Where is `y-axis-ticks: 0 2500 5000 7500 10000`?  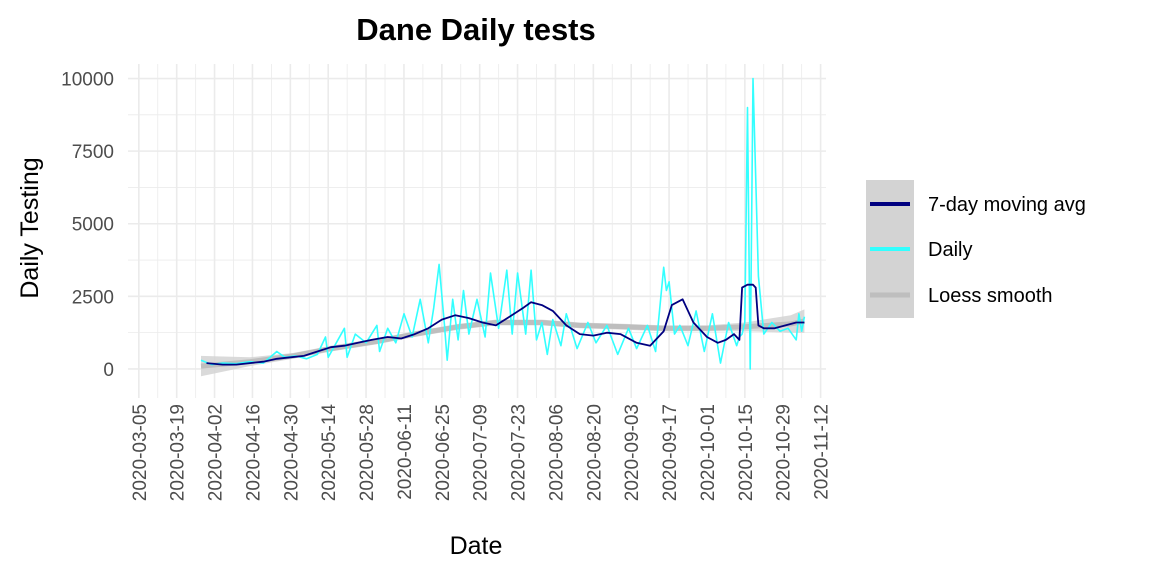 y-axis-ticks: 0 2500 5000 7500 10000 is located at coordinates (87, 225).